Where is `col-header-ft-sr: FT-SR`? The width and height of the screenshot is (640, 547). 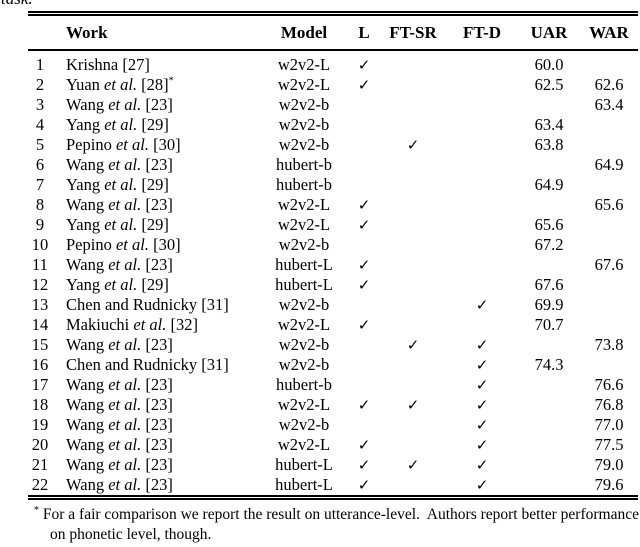
col-header-ft-sr: FT-SR is located at coordinates (413, 32).